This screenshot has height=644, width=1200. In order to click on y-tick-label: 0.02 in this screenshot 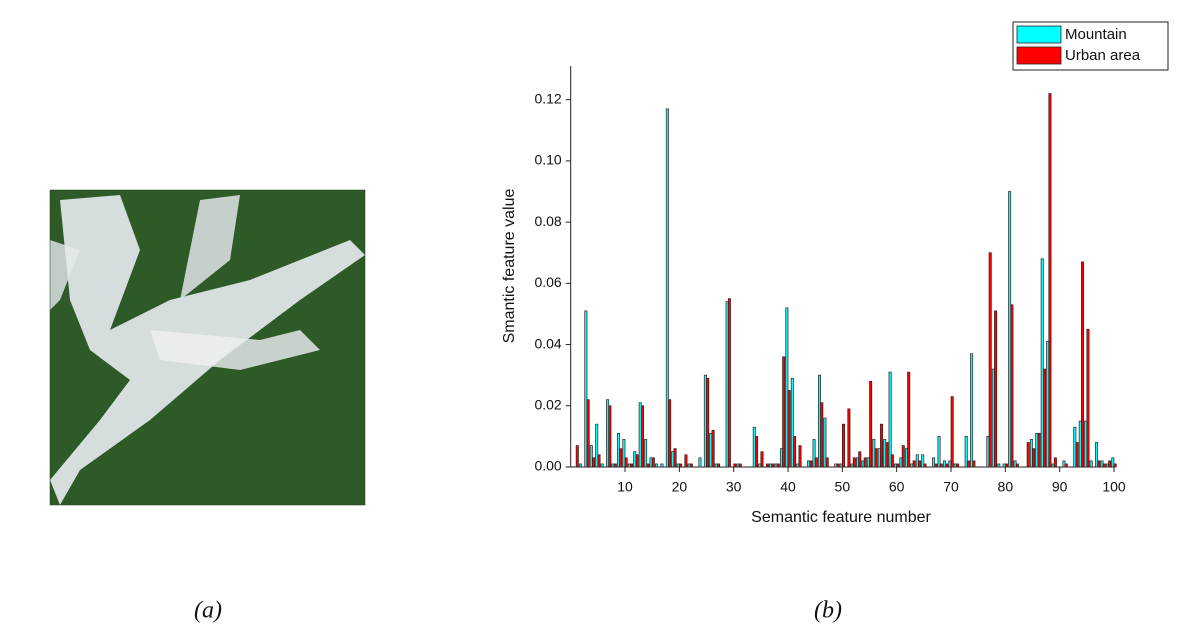, I will do `click(547, 404)`.